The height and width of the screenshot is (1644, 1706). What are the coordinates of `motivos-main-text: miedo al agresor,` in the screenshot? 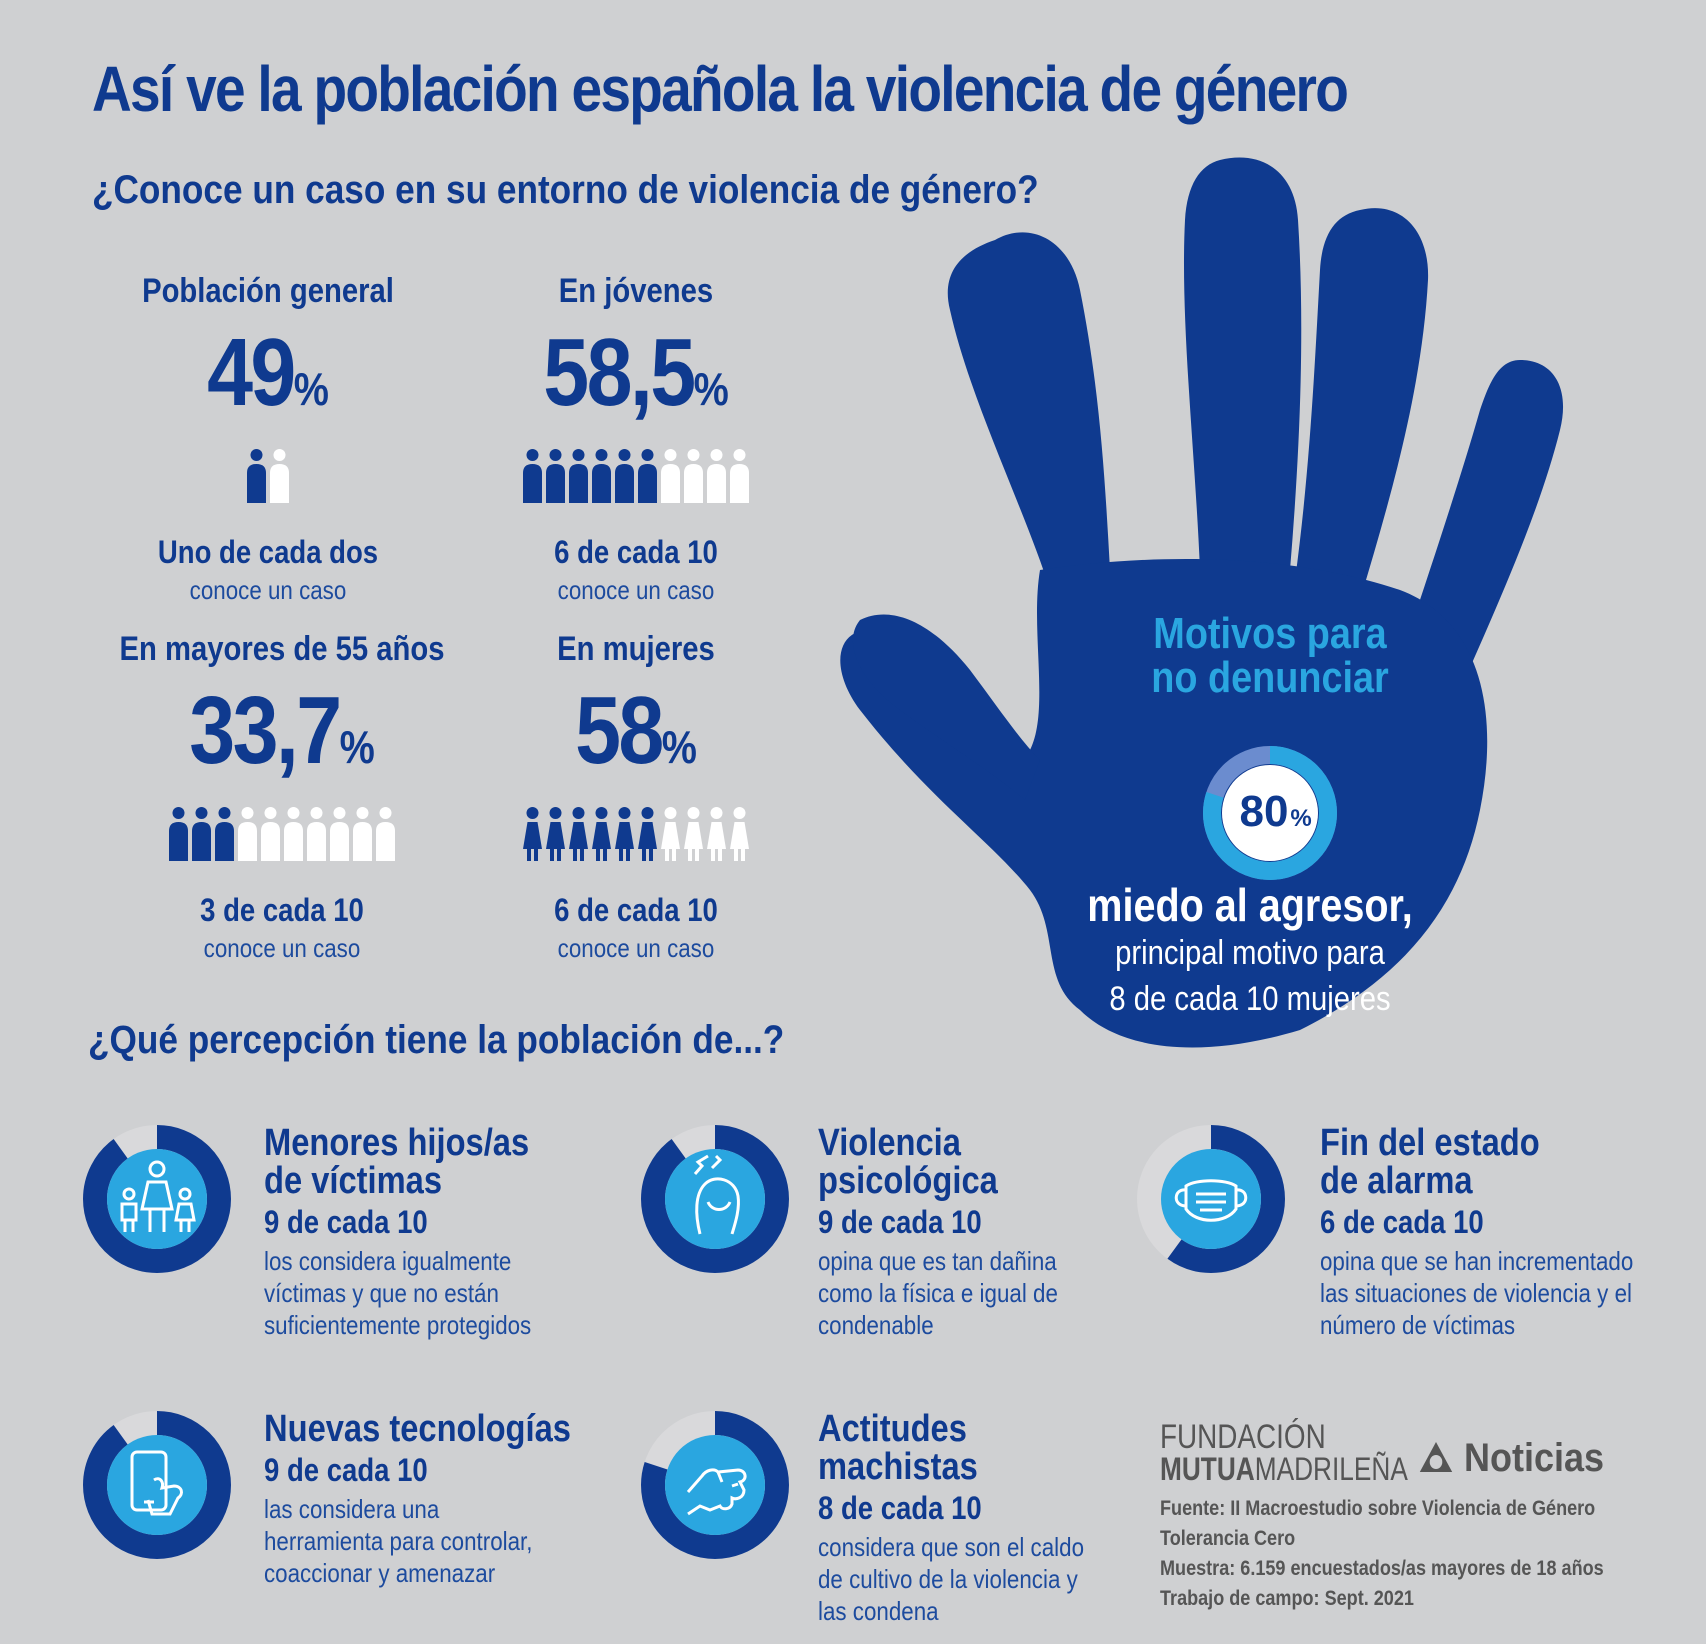 It's located at (1250, 905).